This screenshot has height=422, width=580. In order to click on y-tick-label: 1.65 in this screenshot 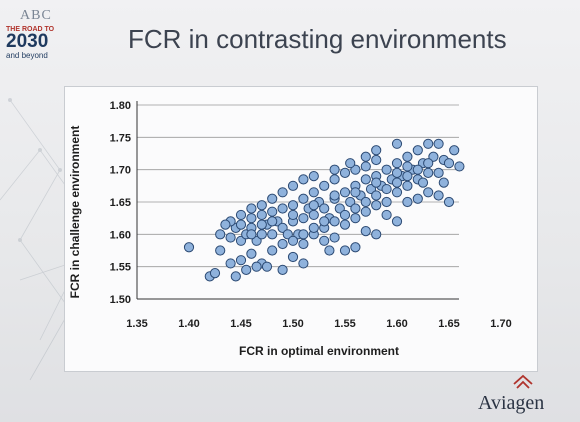, I will do `click(120, 203)`.